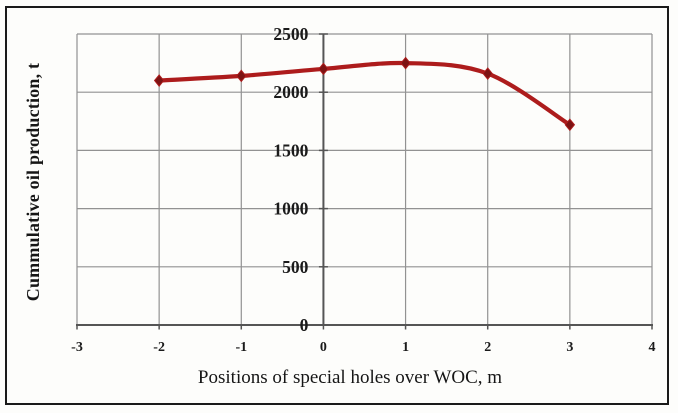  Describe the element at coordinates (290, 209) in the screenshot. I see `y-tick-label: 1000` at that location.